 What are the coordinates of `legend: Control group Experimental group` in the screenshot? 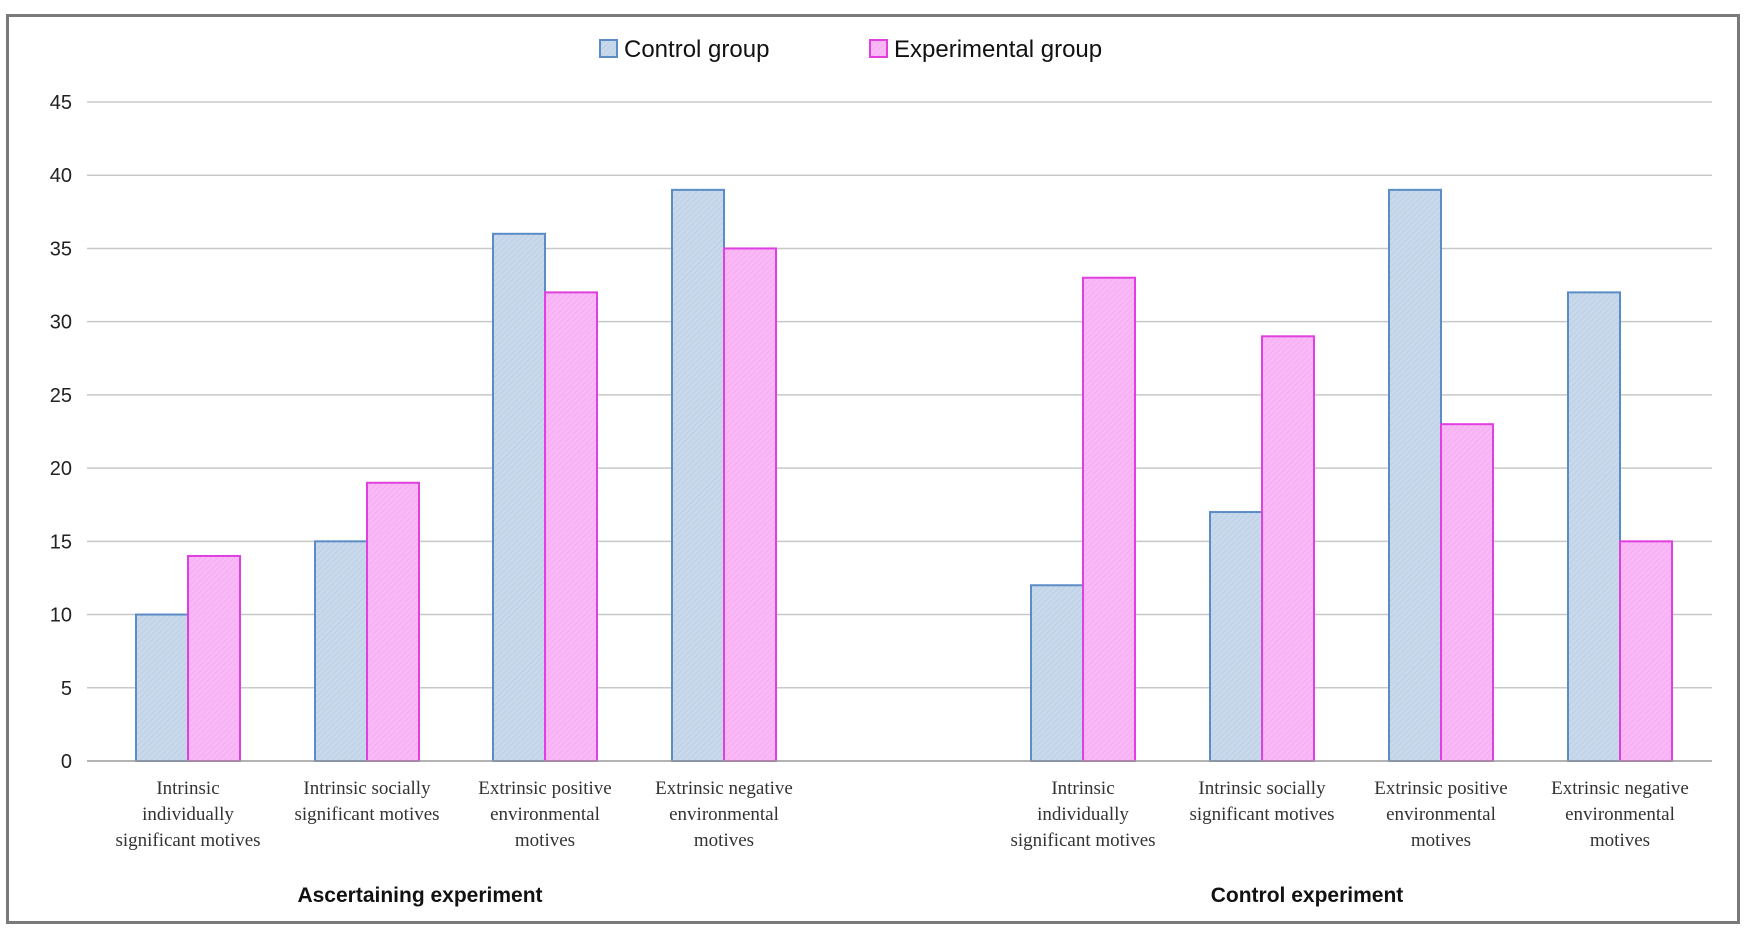 It's located at (850, 49).